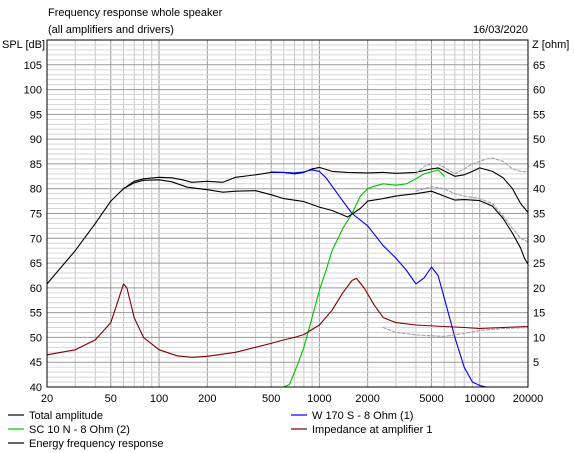 The width and height of the screenshot is (574, 453). I want to click on y-tick-label: 45, so click(36, 363).